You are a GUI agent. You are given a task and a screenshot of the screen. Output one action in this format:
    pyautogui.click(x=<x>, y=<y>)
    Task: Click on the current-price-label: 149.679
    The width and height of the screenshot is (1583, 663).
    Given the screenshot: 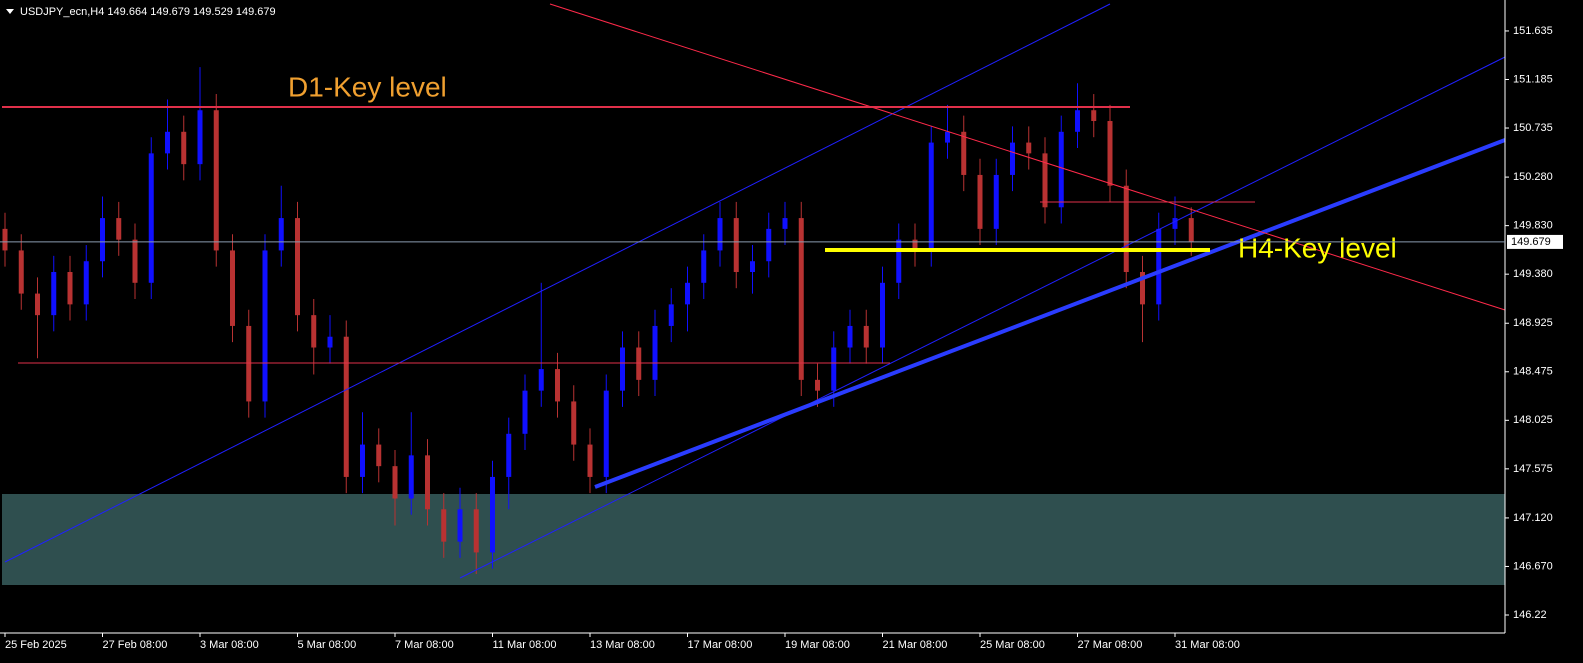 What is the action you would take?
    pyautogui.click(x=1531, y=242)
    